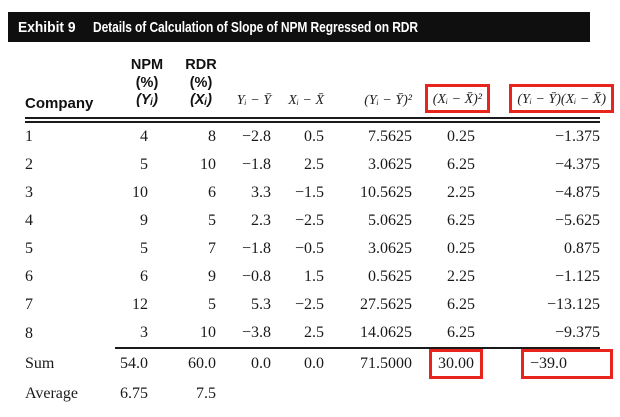 The image size is (620, 417). Describe the element at coordinates (212, 220) in the screenshot. I see `cell-rdr: 5` at that location.